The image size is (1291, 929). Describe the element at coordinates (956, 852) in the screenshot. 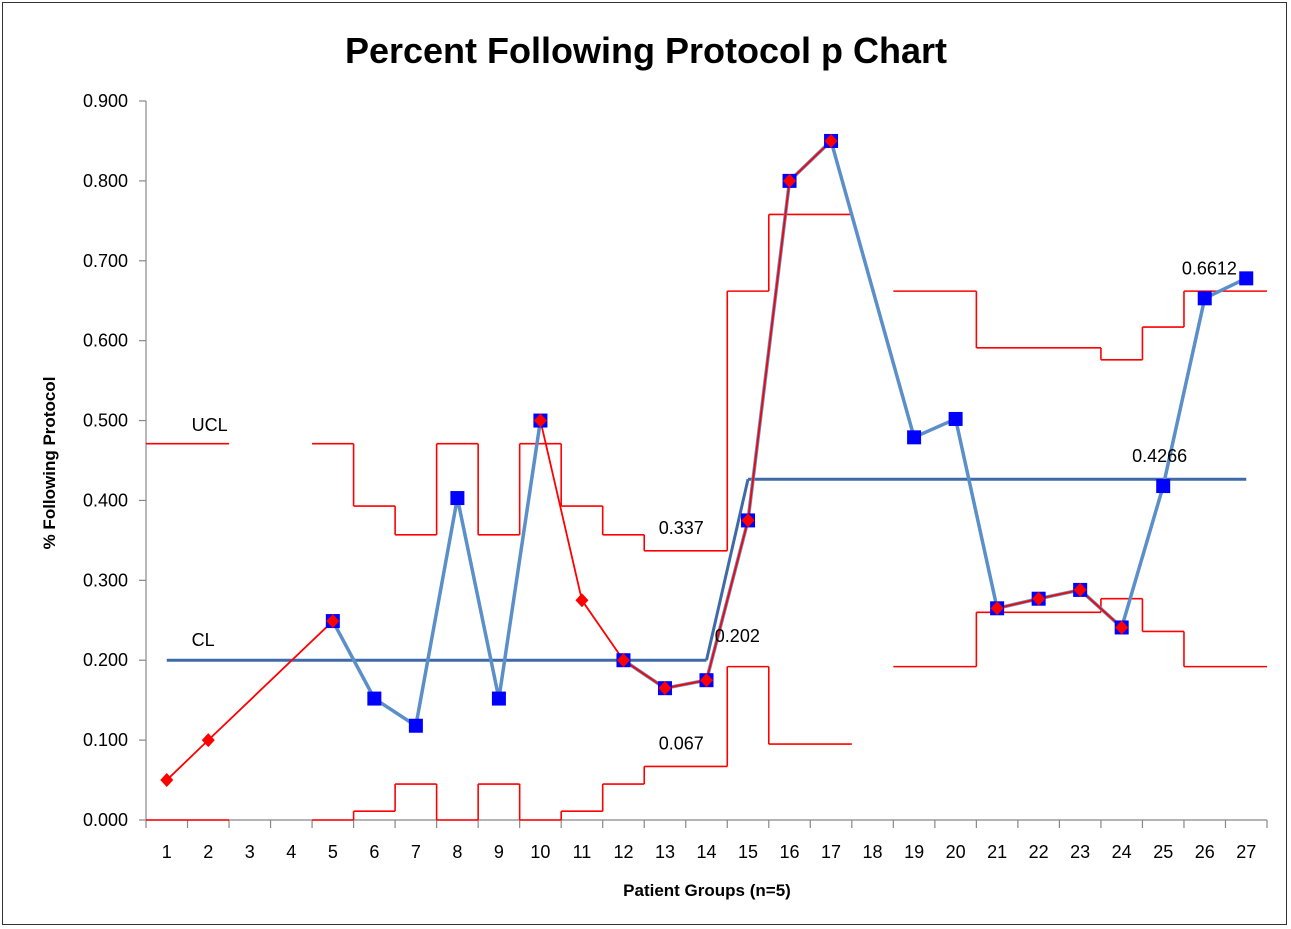

I see `x-tick-label: 20` at that location.